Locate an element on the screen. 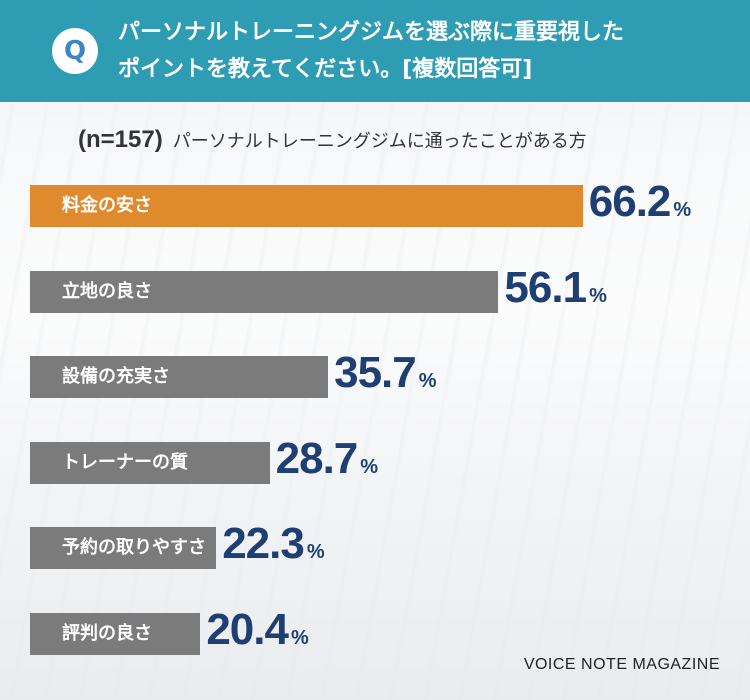 The width and height of the screenshot is (750, 700). bar-value-number: 20.4 is located at coordinates (247, 629).